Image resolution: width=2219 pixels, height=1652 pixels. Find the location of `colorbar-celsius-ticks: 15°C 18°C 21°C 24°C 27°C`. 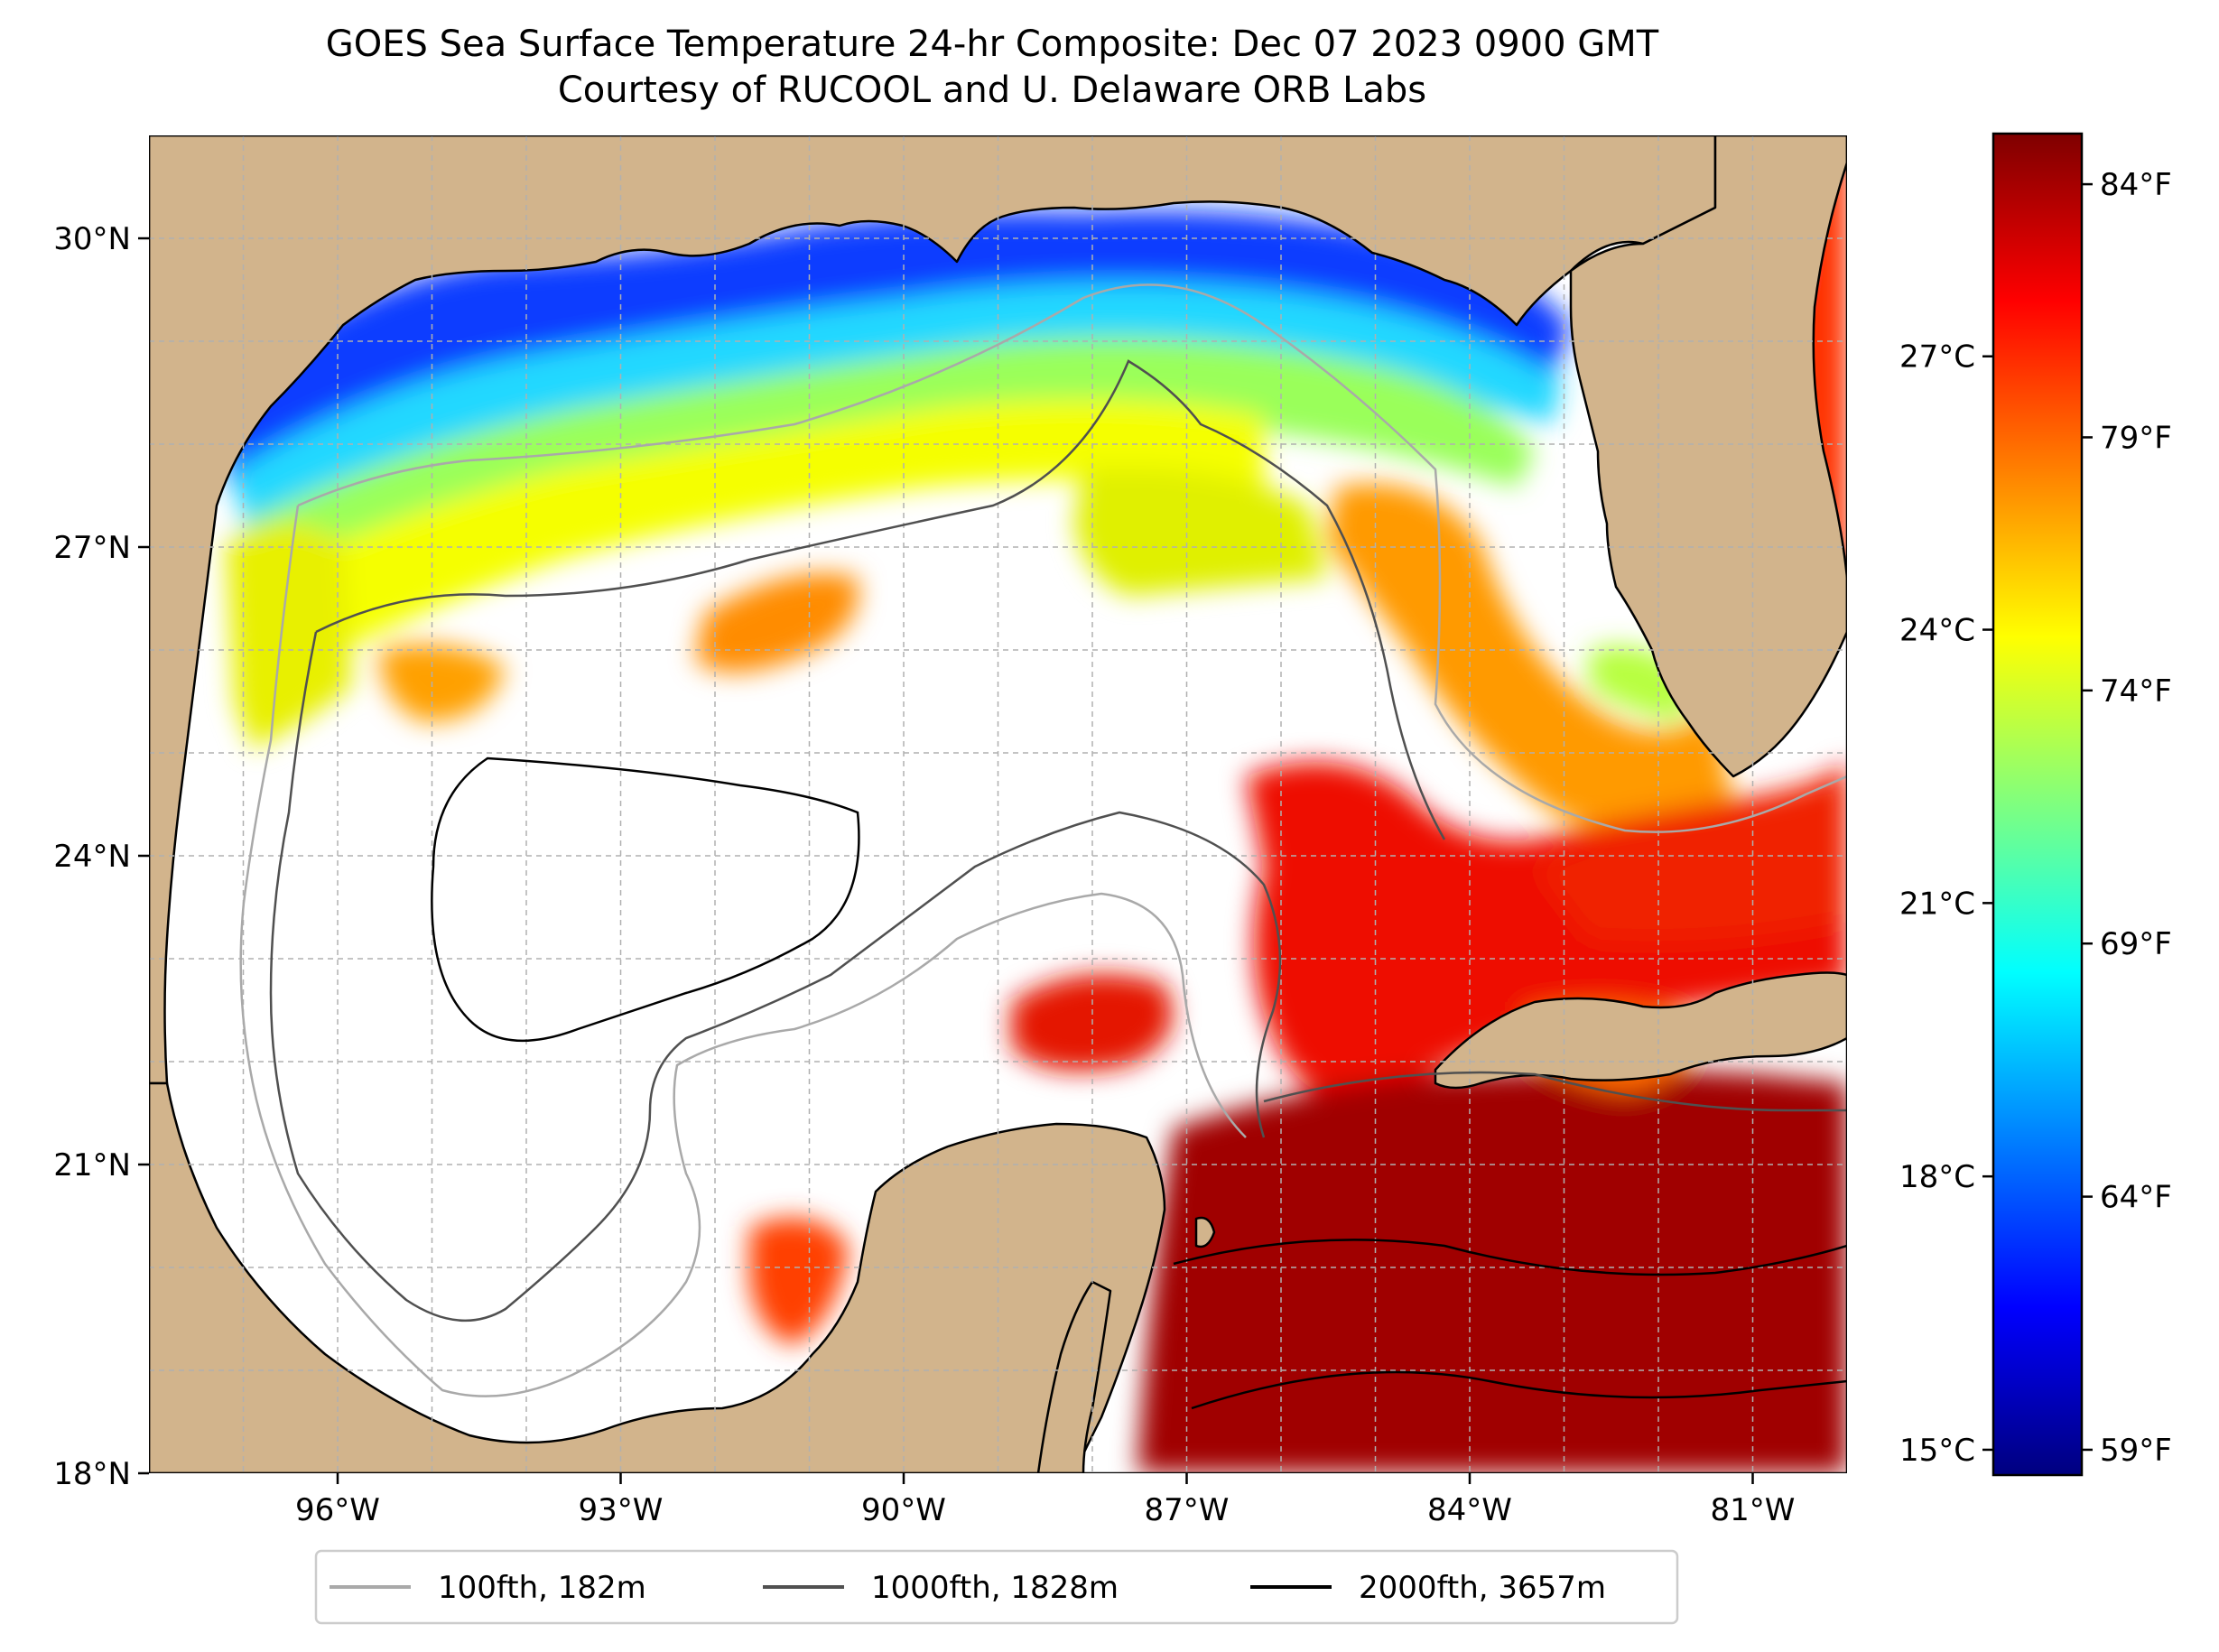

colorbar-celsius-ticks: 15°C 18°C 21°C 24°C 27°C is located at coordinates (1946, 904).